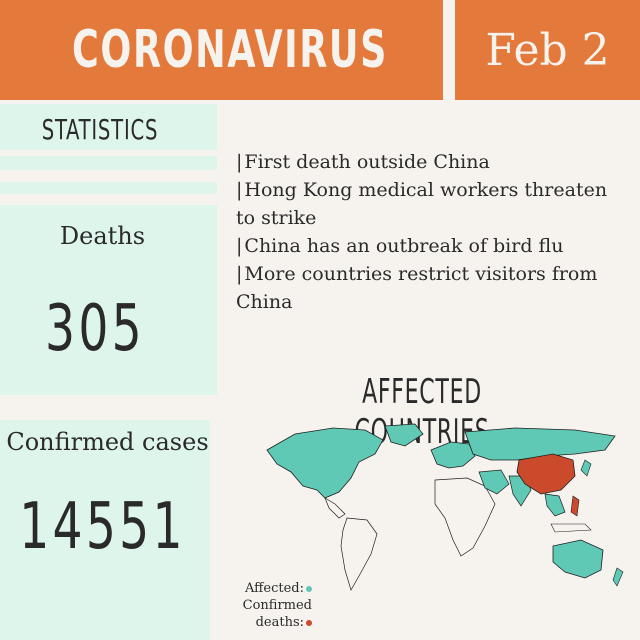 This screenshot has width=640, height=640. What do you see at coordinates (363, 162) in the screenshot?
I see `news-item: | First death outside China` at bounding box center [363, 162].